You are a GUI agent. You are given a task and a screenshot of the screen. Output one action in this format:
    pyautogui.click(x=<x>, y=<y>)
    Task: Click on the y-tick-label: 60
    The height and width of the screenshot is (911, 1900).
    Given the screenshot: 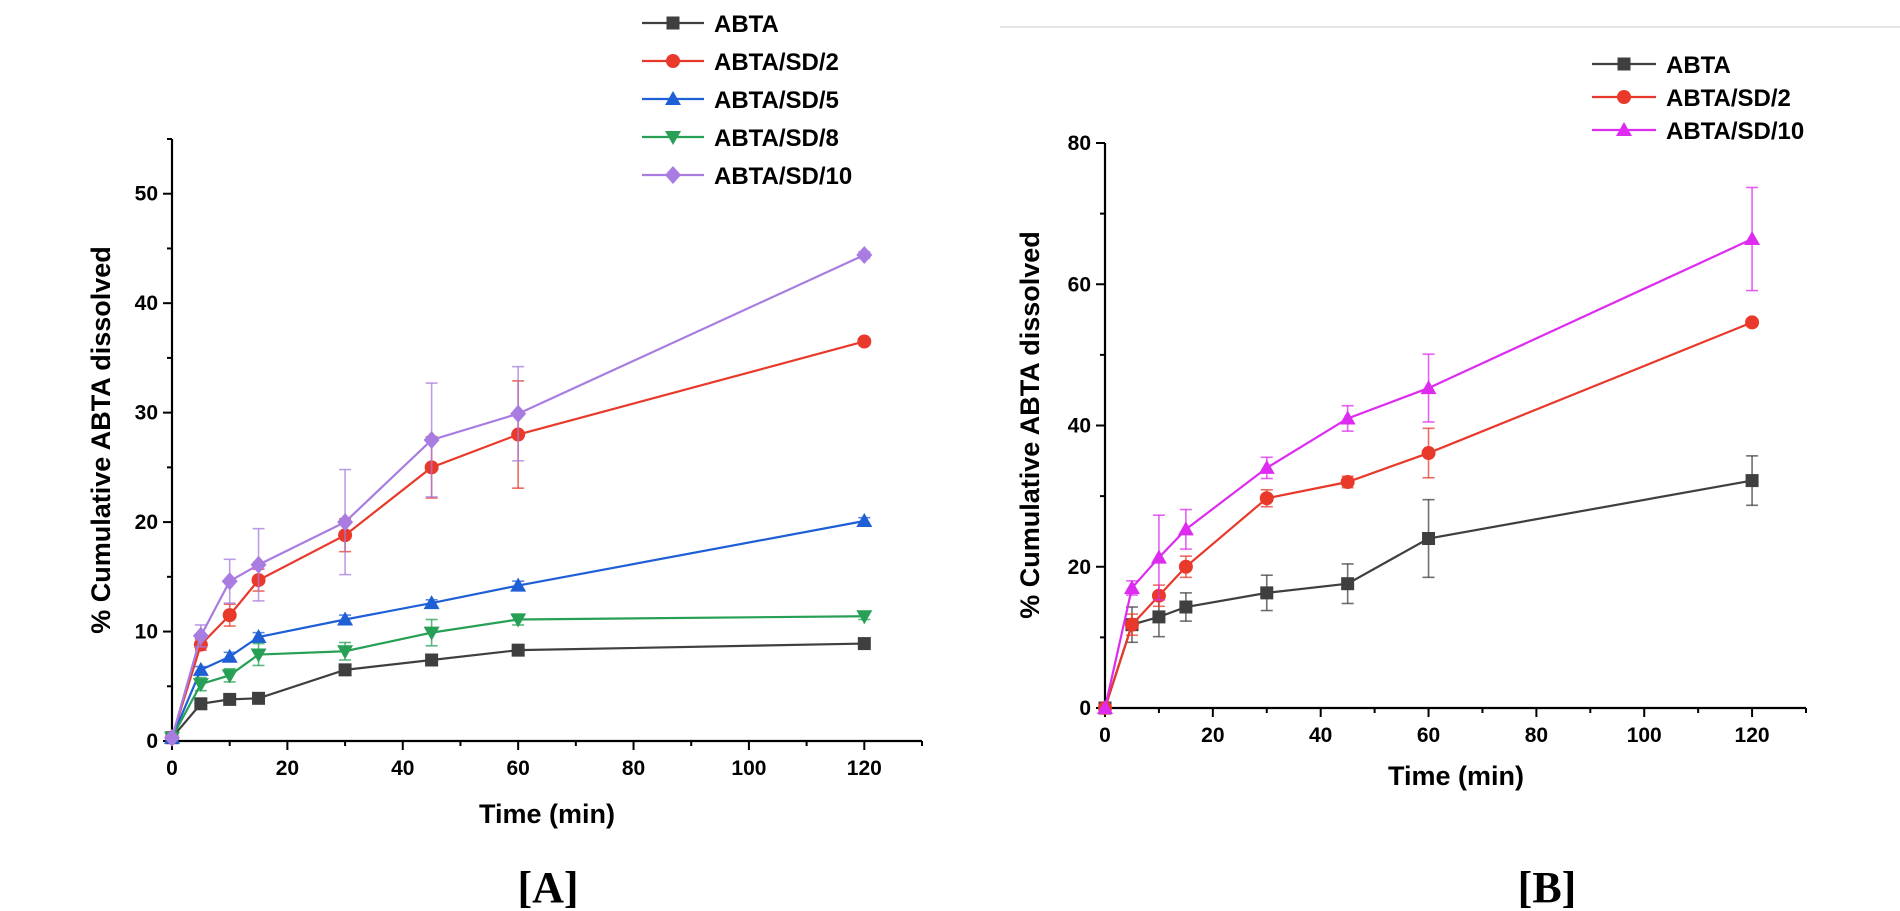 What is the action you would take?
    pyautogui.click(x=1079, y=284)
    